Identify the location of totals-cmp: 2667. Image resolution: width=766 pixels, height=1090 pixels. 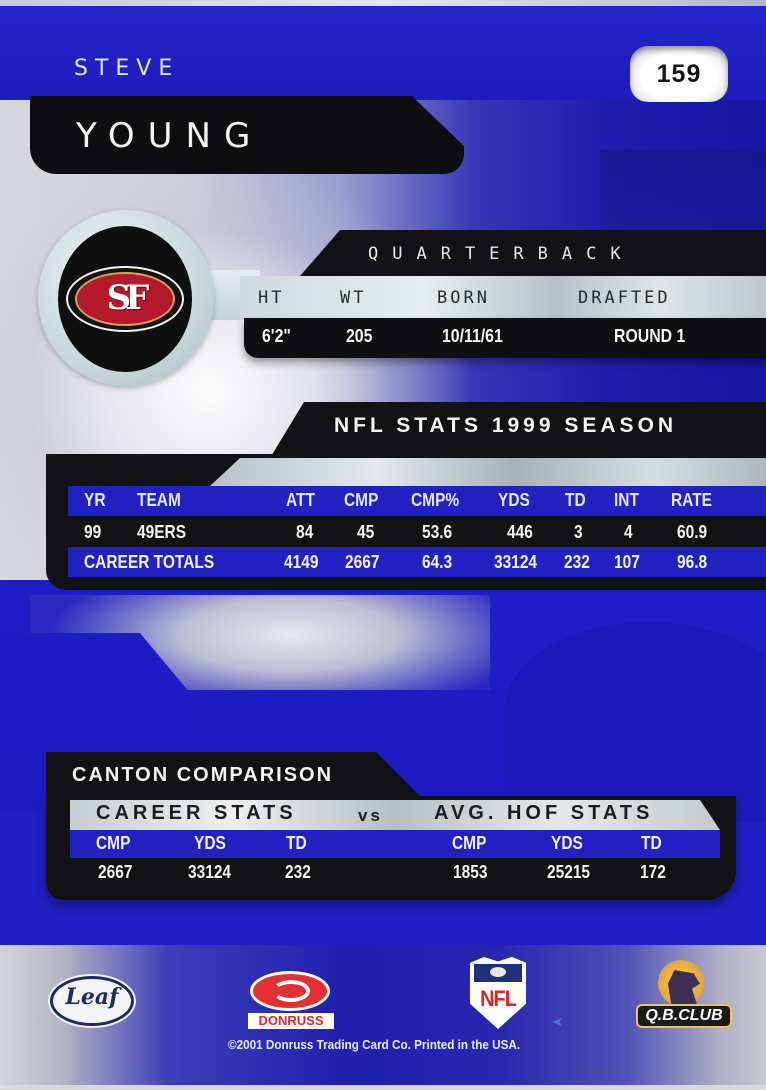
(362, 562).